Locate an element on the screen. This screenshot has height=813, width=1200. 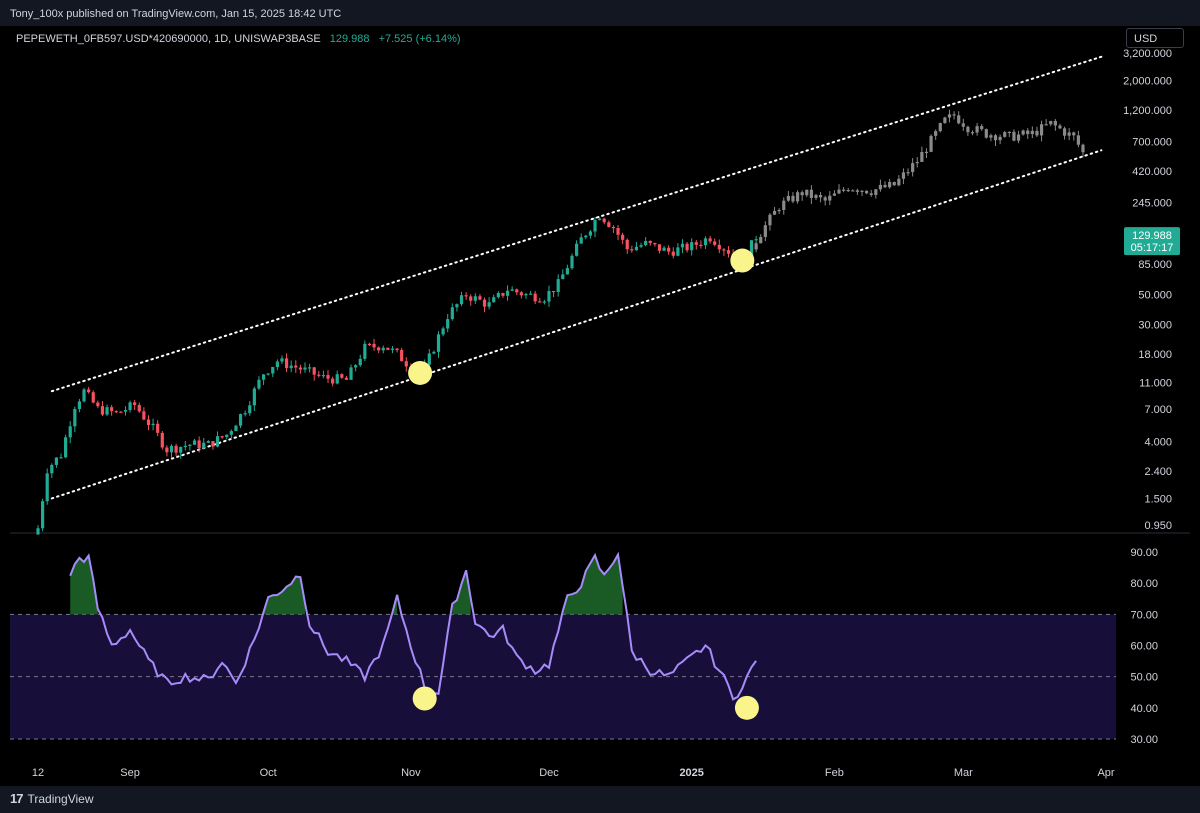
rsi-layer is located at coordinates (413, 626).